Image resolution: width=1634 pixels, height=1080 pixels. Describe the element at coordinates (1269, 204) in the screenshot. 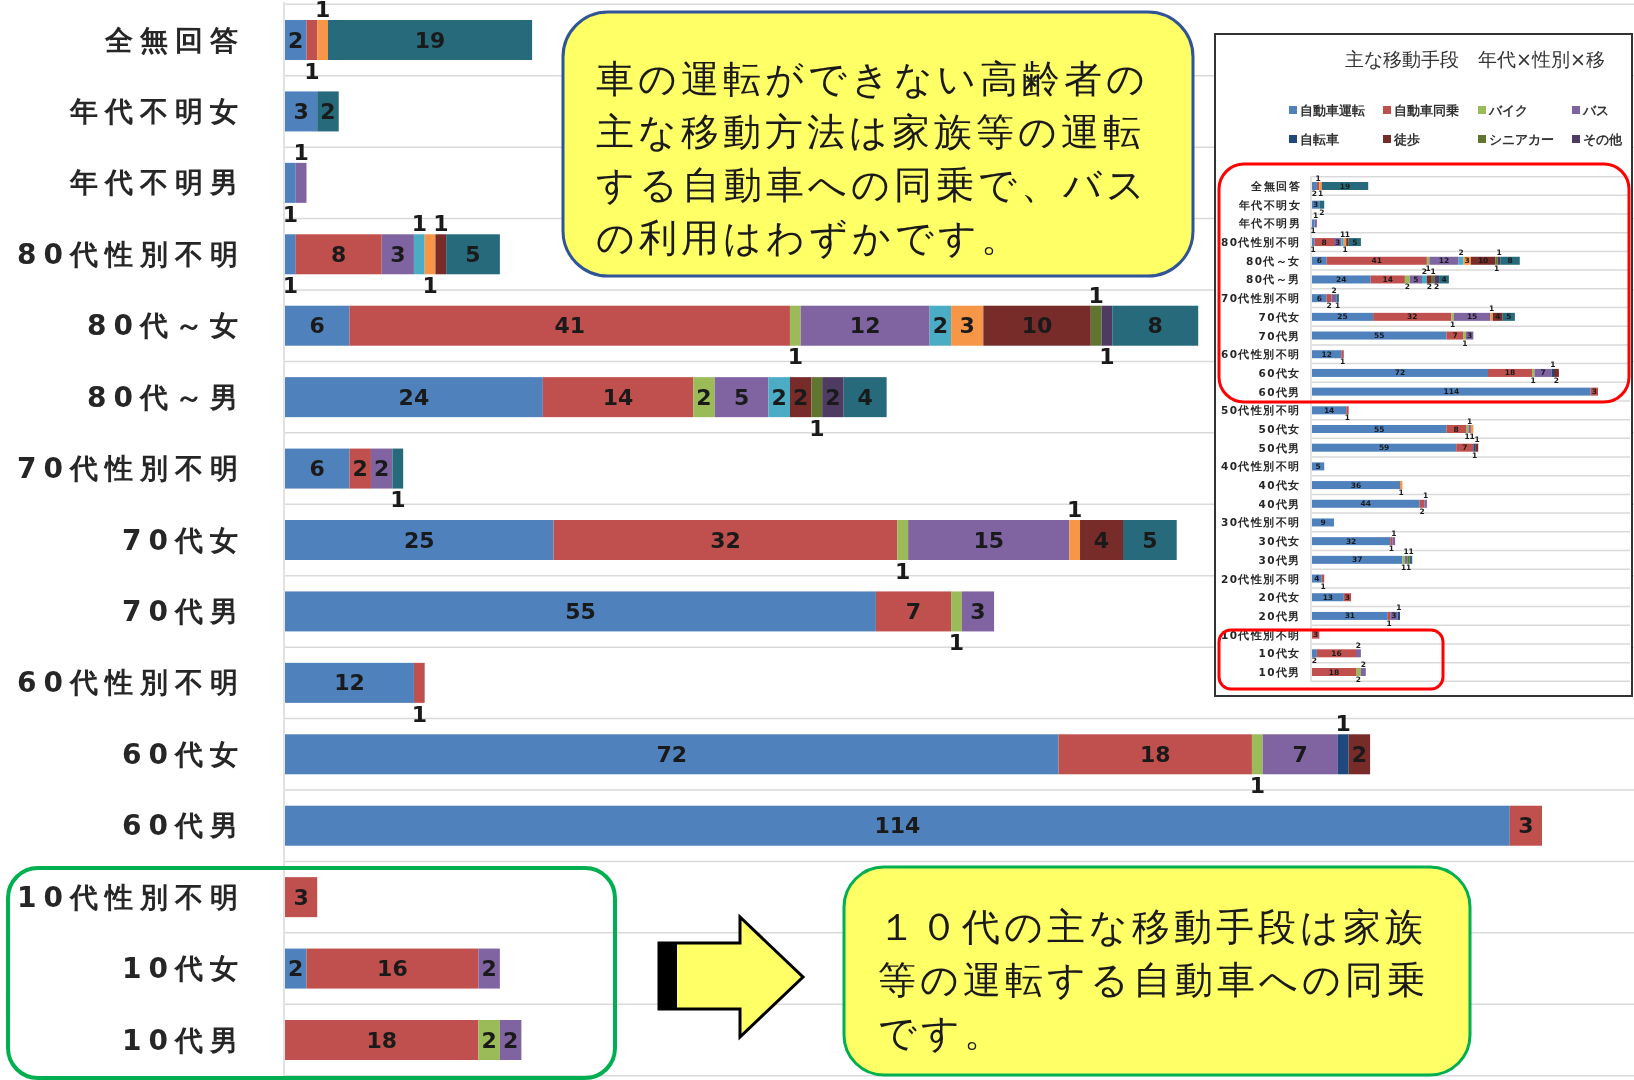

I see `y-tick-label: 年代不明女` at that location.